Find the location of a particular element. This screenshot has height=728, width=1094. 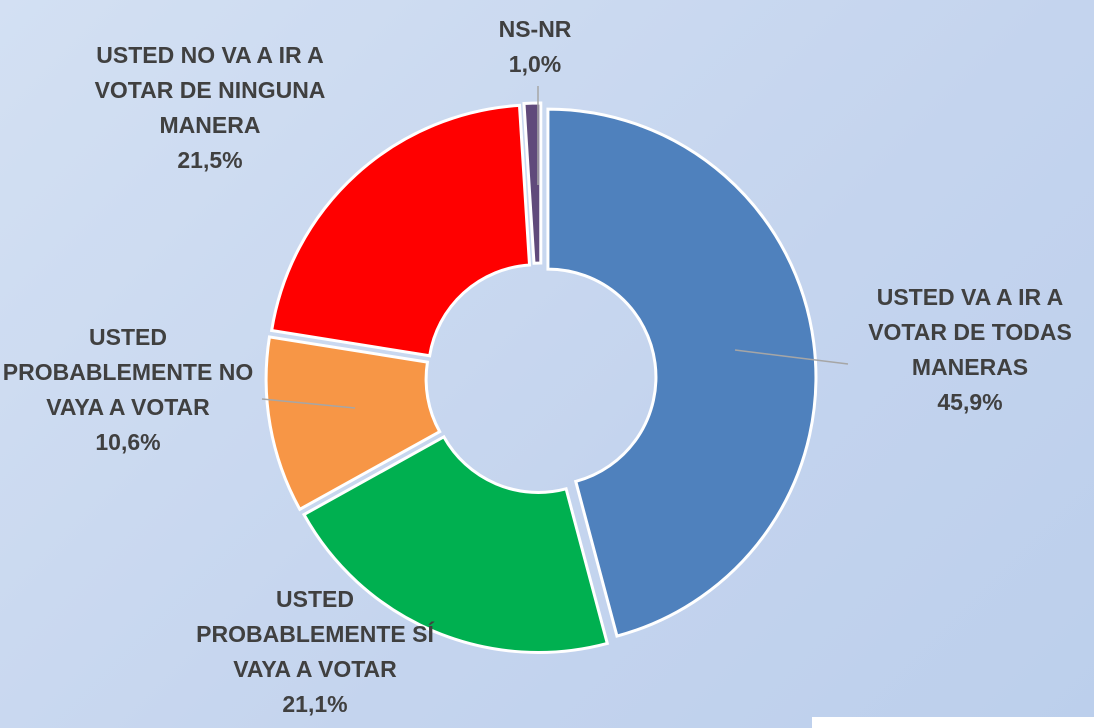

value-label: 21,1% is located at coordinates (315, 704).